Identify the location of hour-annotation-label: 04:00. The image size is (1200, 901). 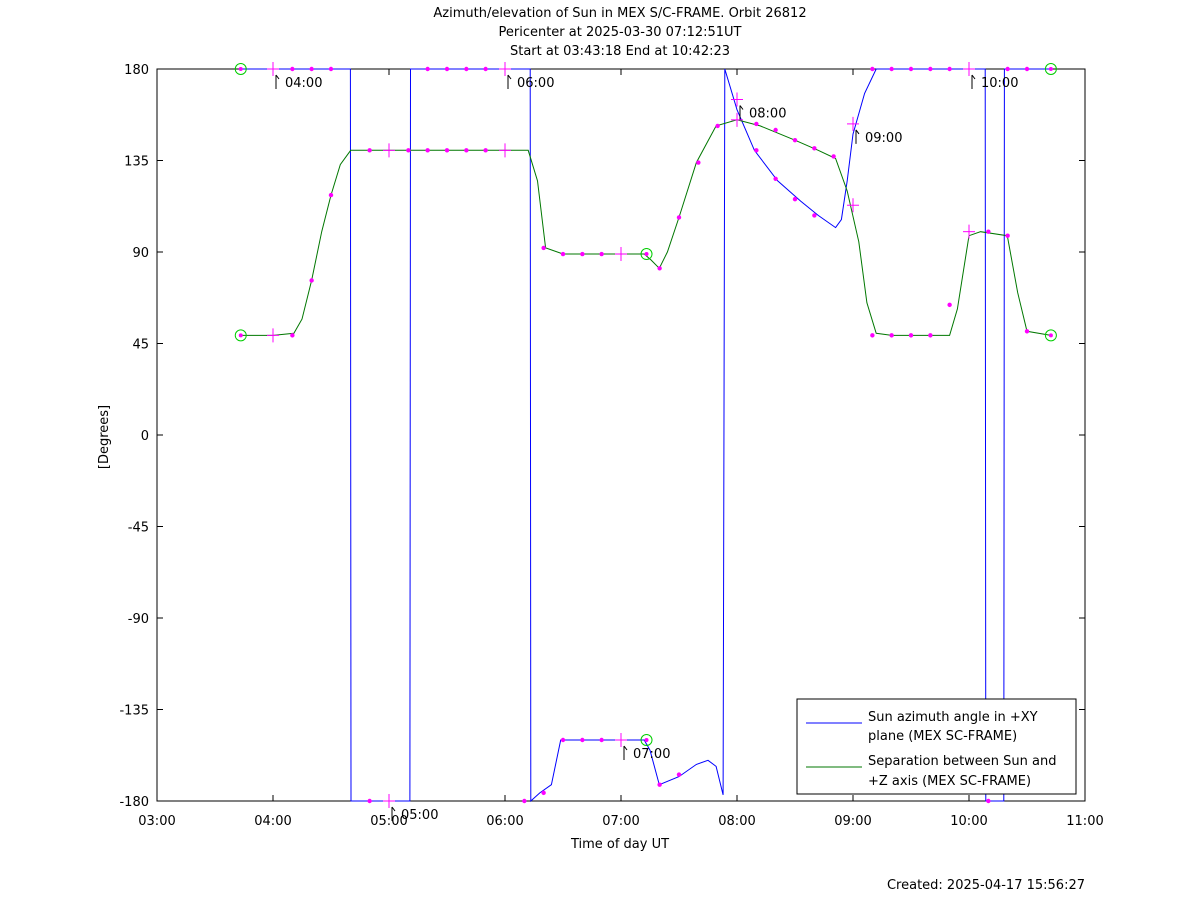
(303, 83).